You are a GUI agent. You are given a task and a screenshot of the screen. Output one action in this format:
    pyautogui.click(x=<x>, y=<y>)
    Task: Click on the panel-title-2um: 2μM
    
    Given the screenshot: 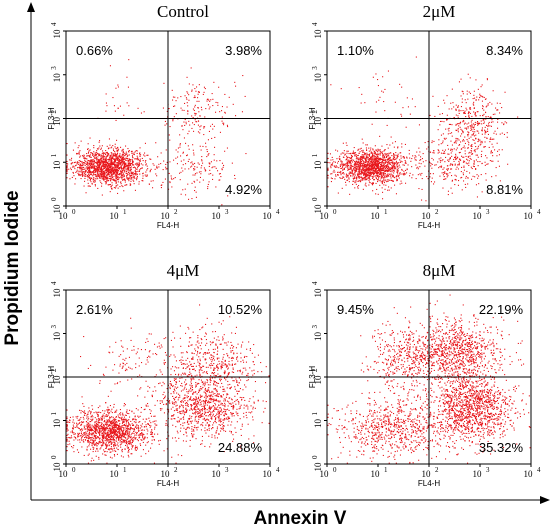 What is the action you would take?
    pyautogui.click(x=439, y=11)
    